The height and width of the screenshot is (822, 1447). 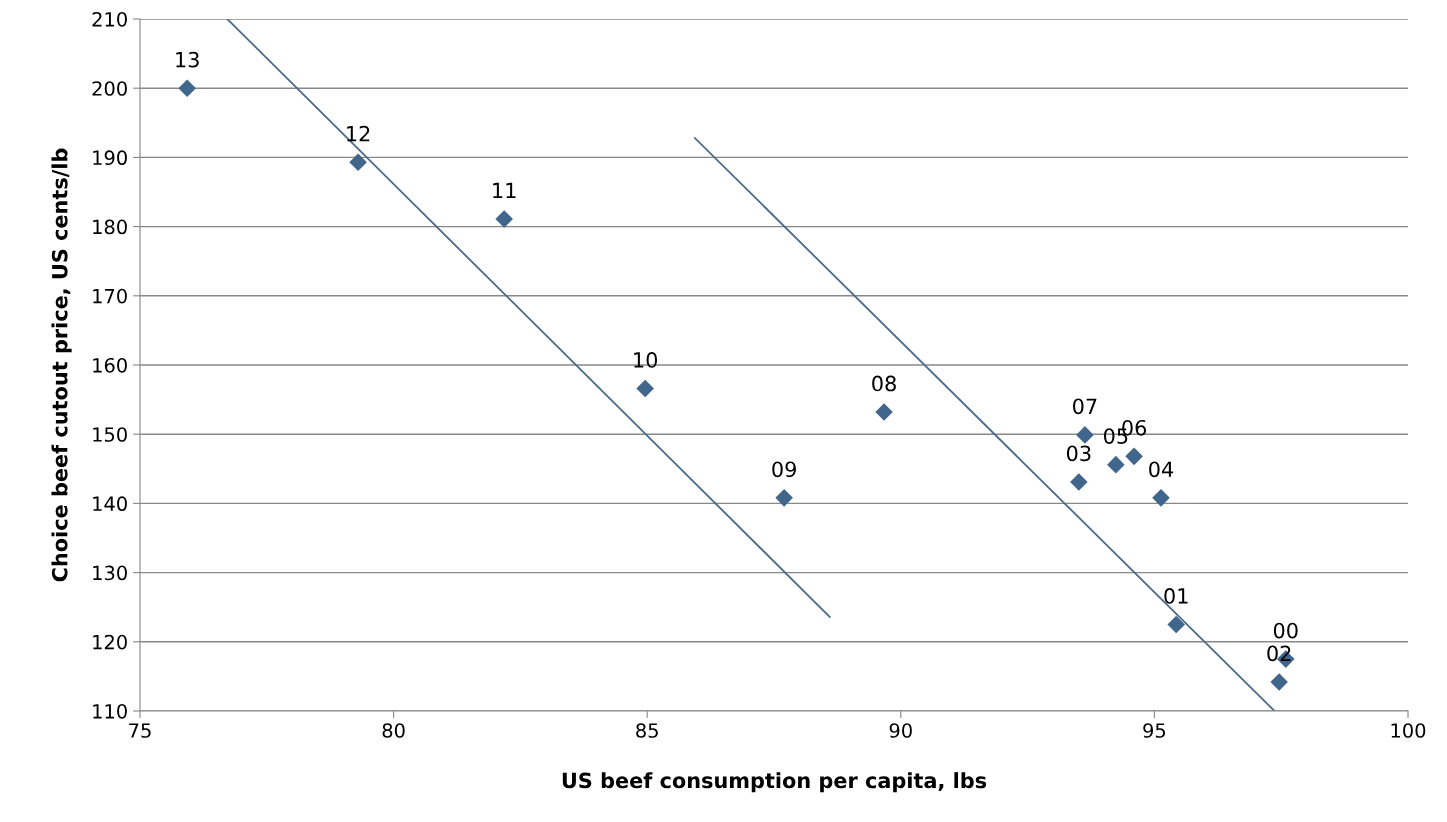 I want to click on annotation: 07, so click(x=1085, y=406).